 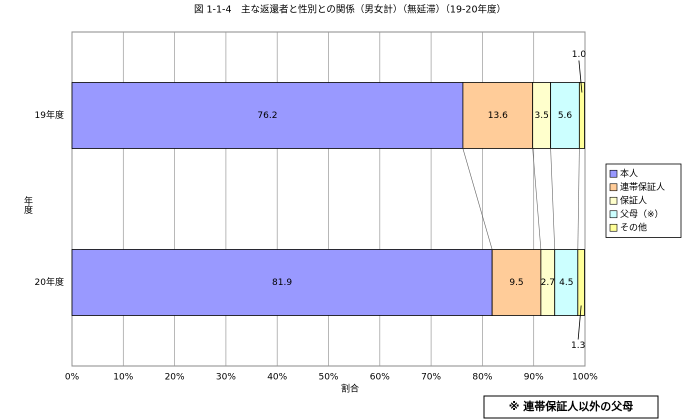 I want to click on x-tick-label: 60%, so click(x=380, y=378).